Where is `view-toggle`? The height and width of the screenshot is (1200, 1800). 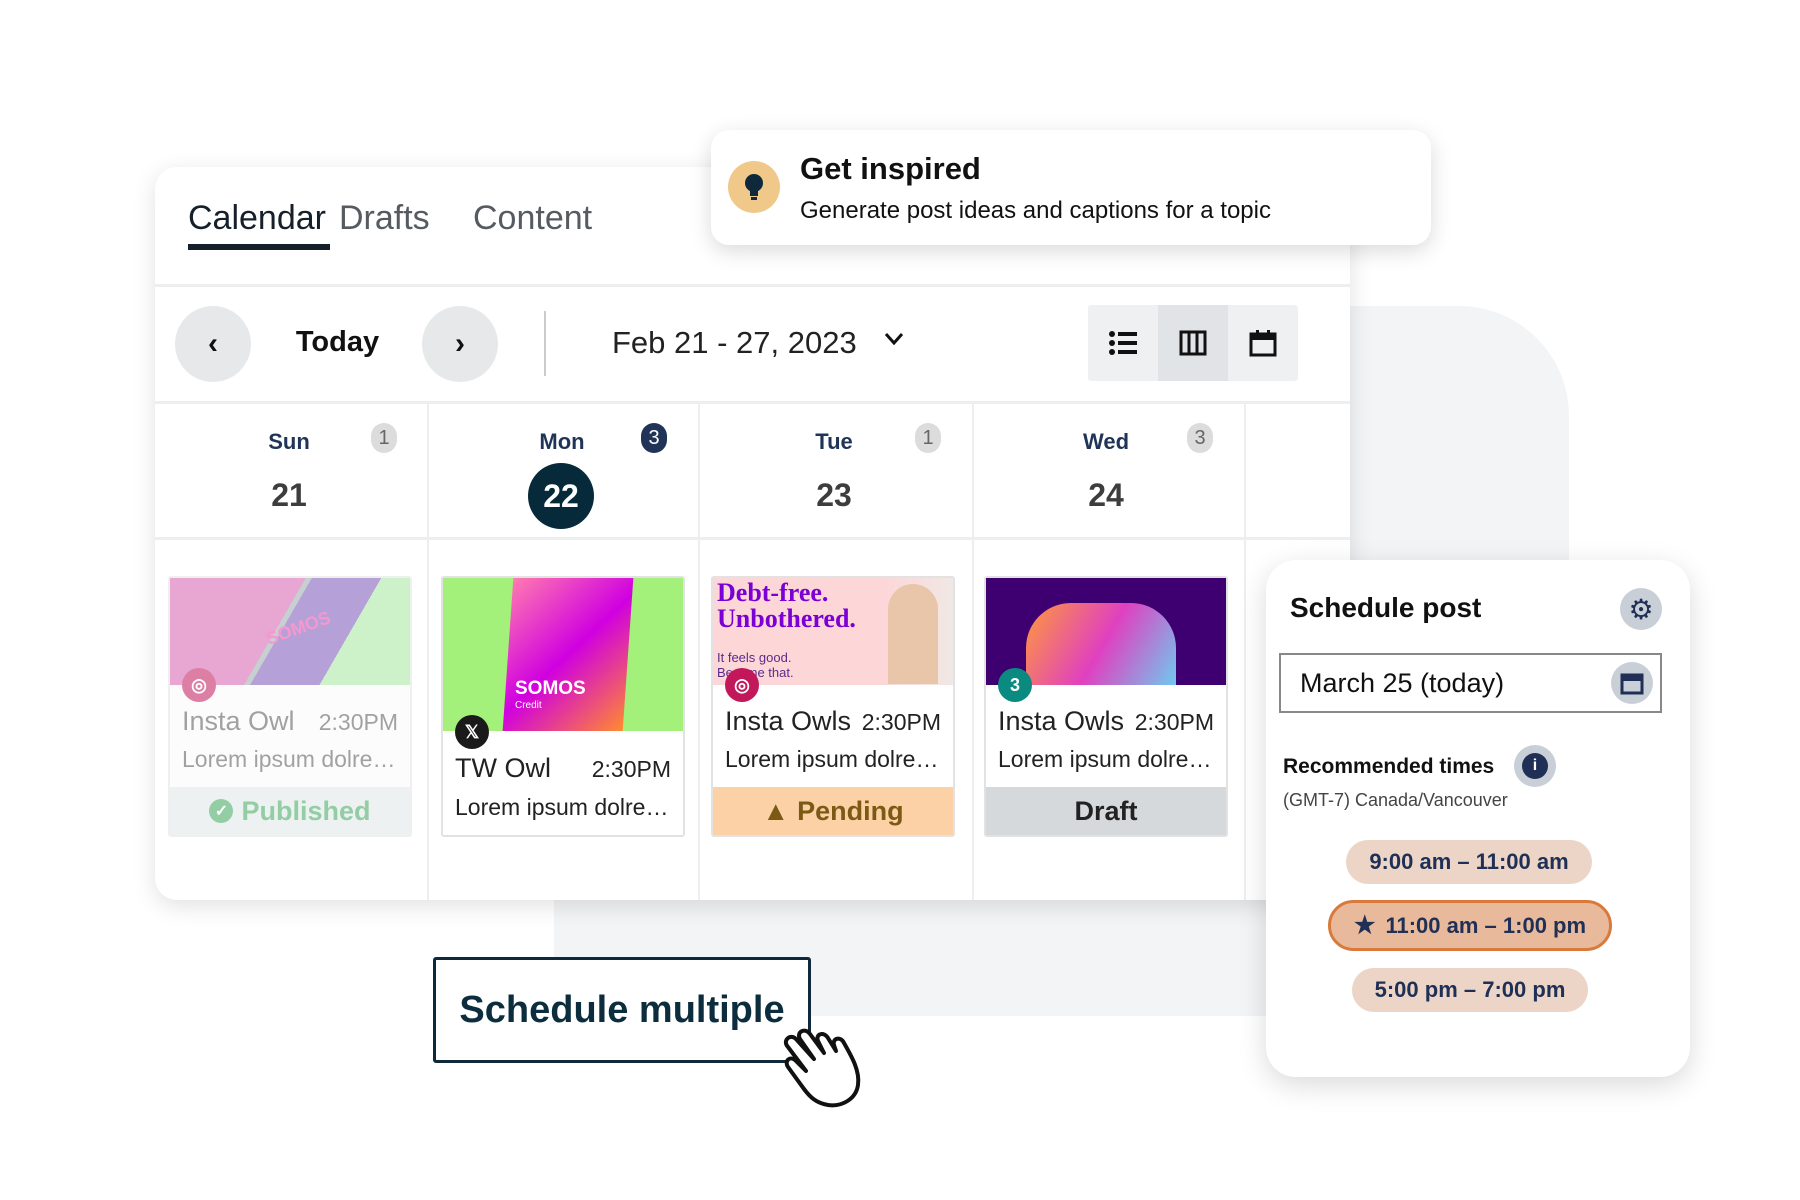 view-toggle is located at coordinates (1193, 343).